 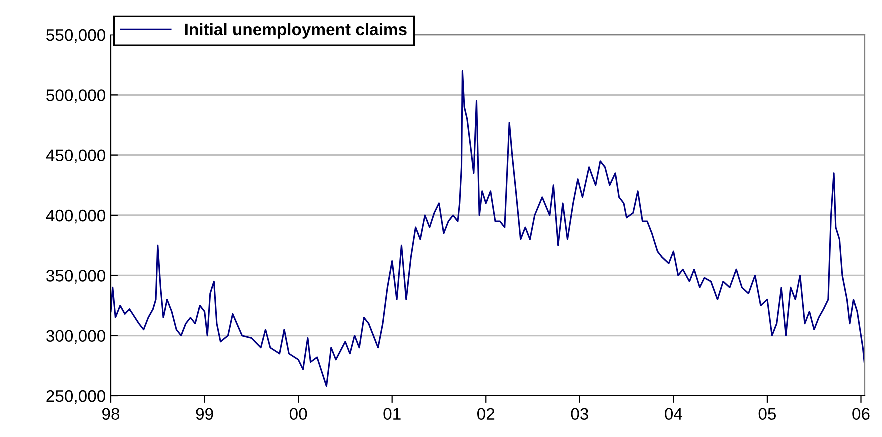 What do you see at coordinates (861, 414) in the screenshot?
I see `x-tick-label: 06` at bounding box center [861, 414].